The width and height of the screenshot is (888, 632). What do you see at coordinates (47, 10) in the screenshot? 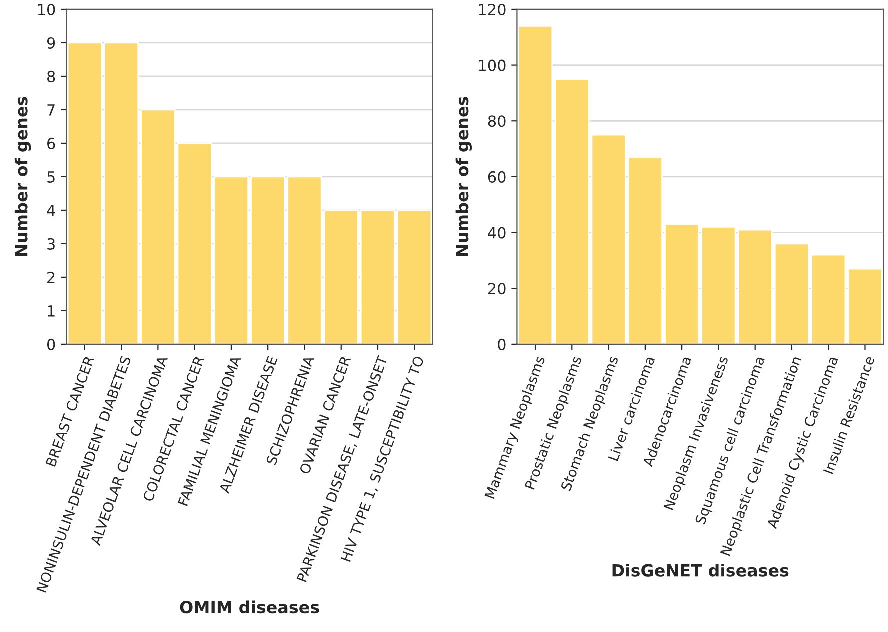
I see `y-tick-label: 10` at bounding box center [47, 10].